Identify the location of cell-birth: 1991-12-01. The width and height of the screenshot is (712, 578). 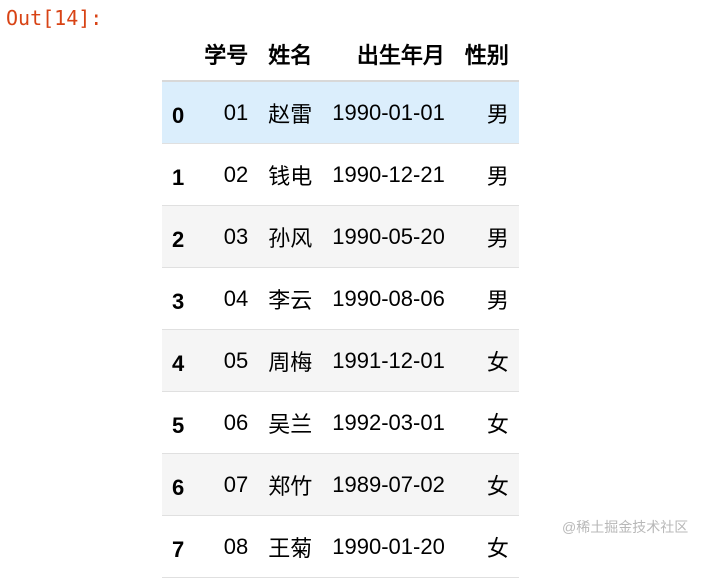
(388, 360).